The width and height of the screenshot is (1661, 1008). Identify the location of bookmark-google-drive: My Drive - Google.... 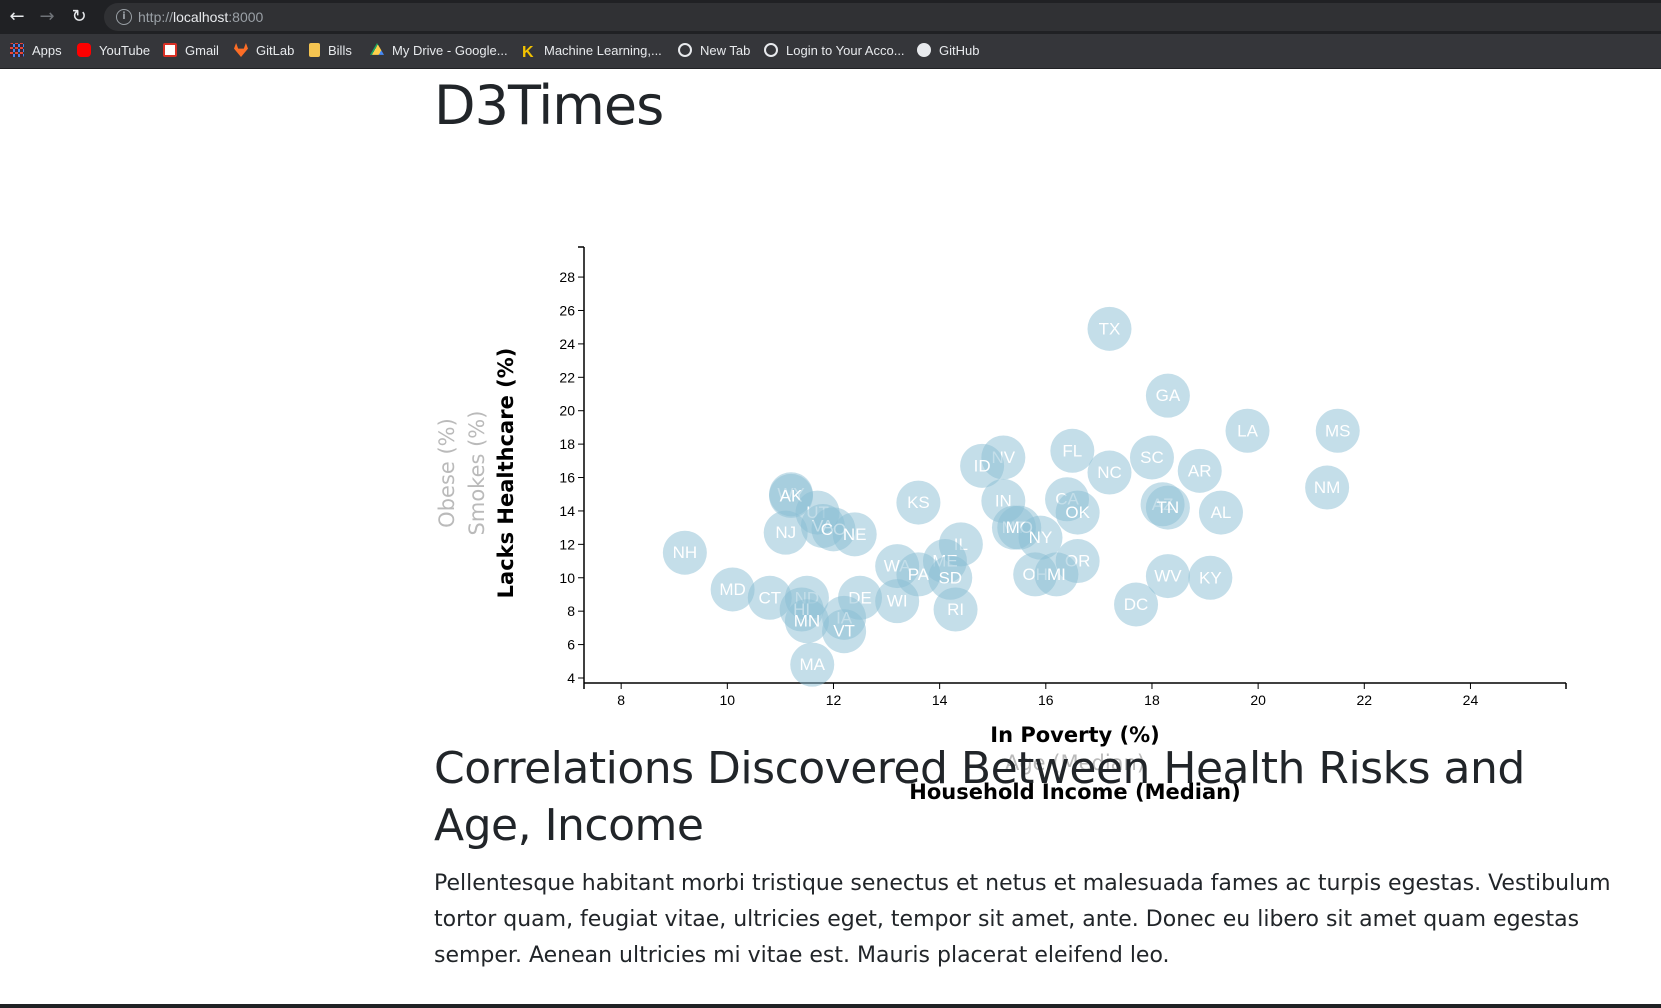
(439, 51).